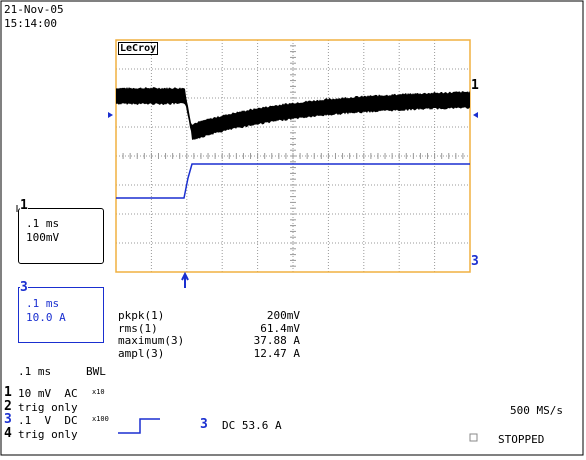 The image size is (586, 460). What do you see at coordinates (138, 328) in the screenshot?
I see `measurement-name: rms(1)` at bounding box center [138, 328].